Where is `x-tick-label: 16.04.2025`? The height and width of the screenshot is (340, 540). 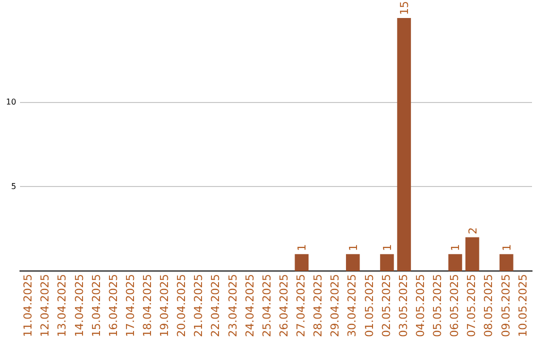 x-tick-label: 16.04.2025 is located at coordinates (113, 306).